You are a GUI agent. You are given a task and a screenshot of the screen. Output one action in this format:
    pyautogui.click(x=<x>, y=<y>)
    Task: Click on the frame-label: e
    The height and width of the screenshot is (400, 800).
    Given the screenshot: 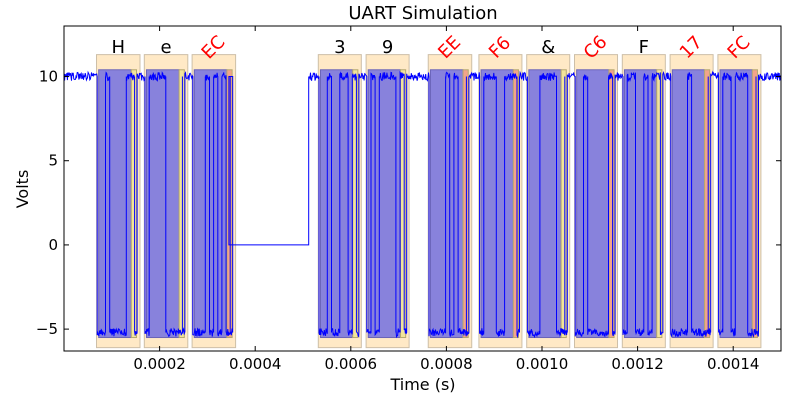 What is the action you would take?
    pyautogui.click(x=166, y=47)
    